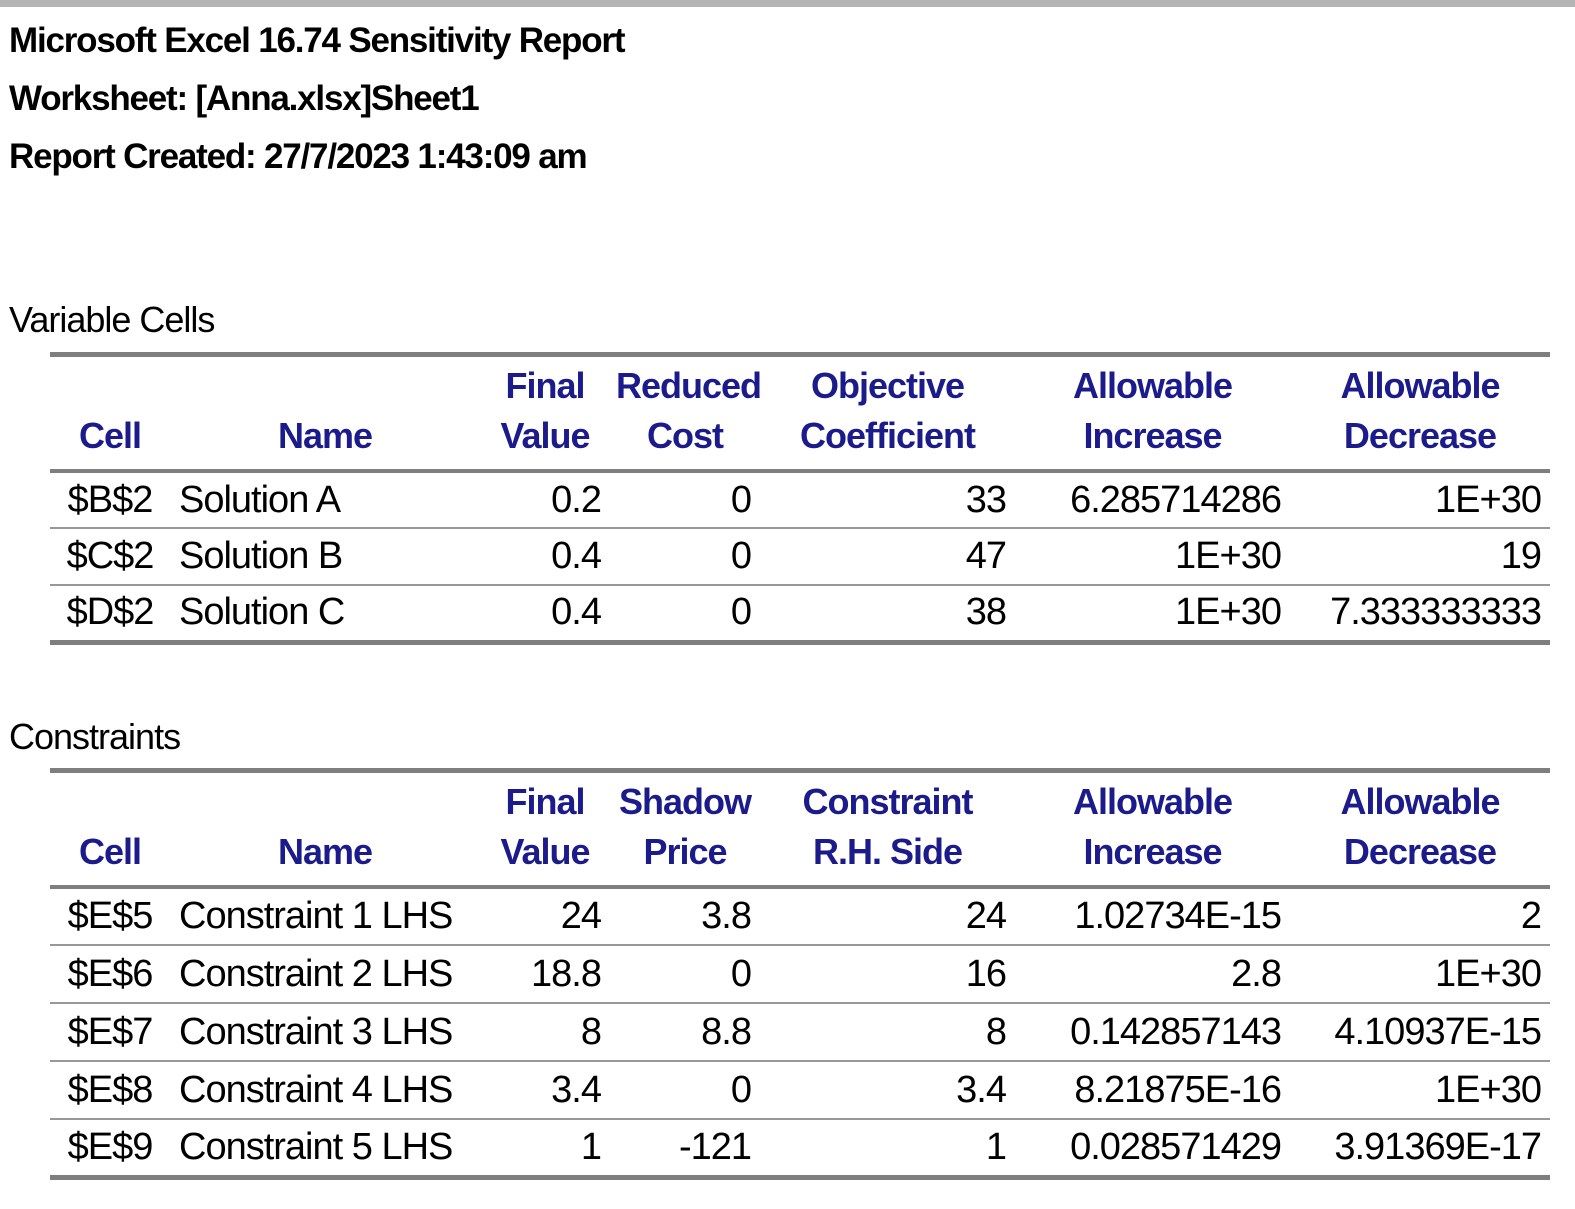  I want to click on constraint-rhs: 24, so click(986, 916).